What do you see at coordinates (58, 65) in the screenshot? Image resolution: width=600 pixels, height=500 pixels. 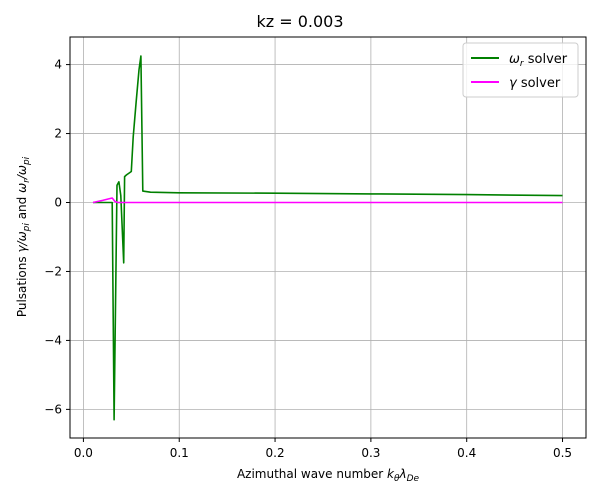 I see `y-tick-label: 4` at bounding box center [58, 65].